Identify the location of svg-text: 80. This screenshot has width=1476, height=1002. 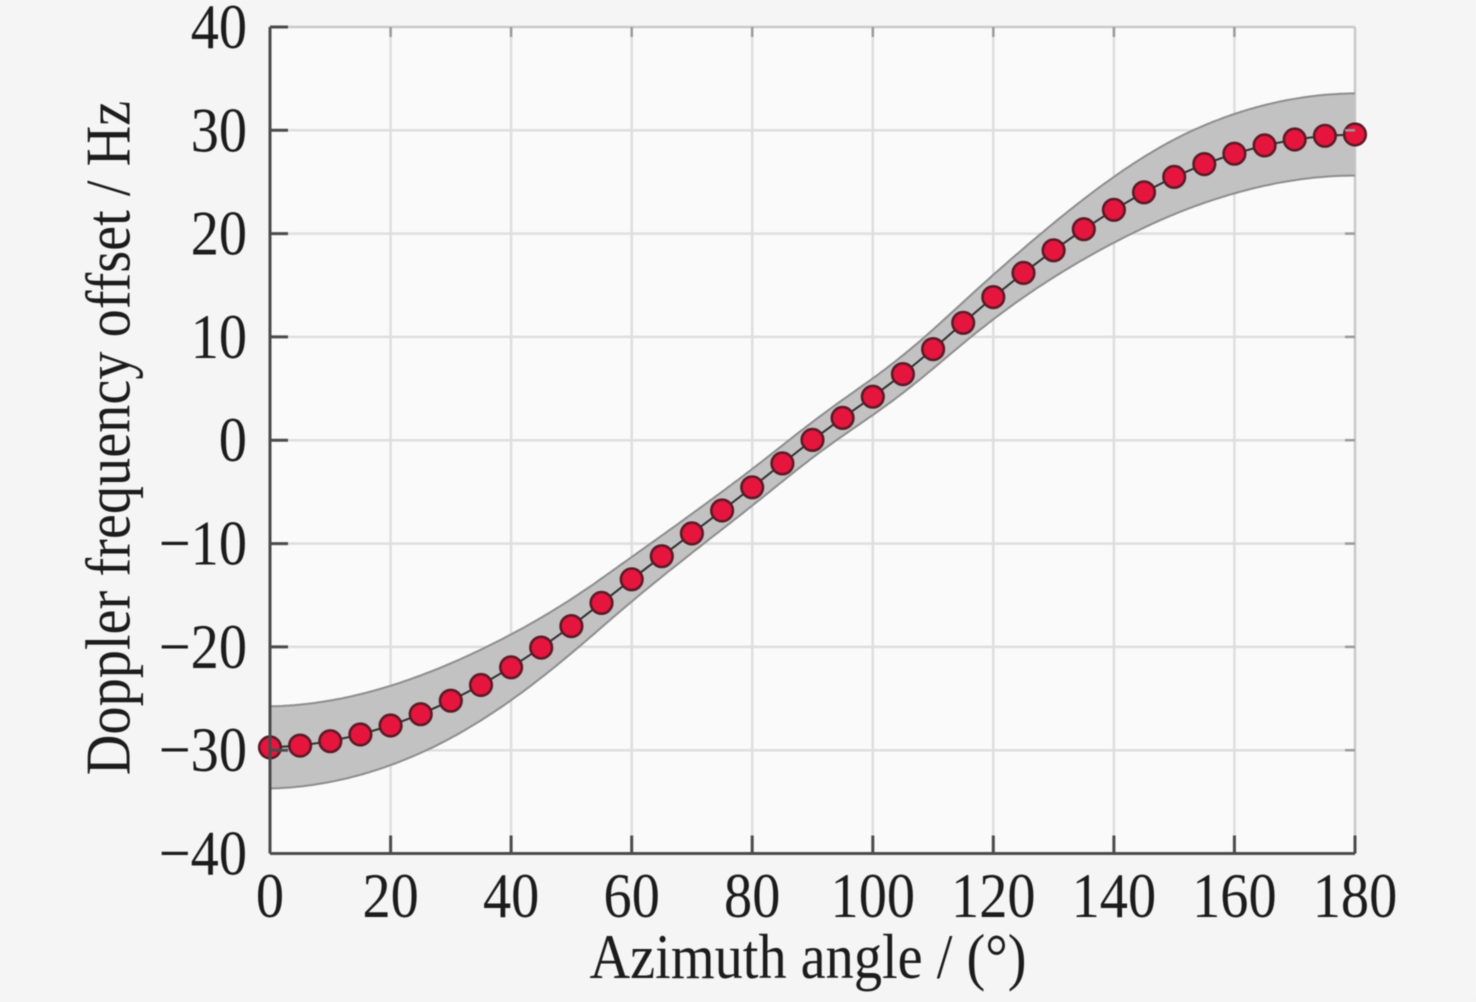
(752, 895).